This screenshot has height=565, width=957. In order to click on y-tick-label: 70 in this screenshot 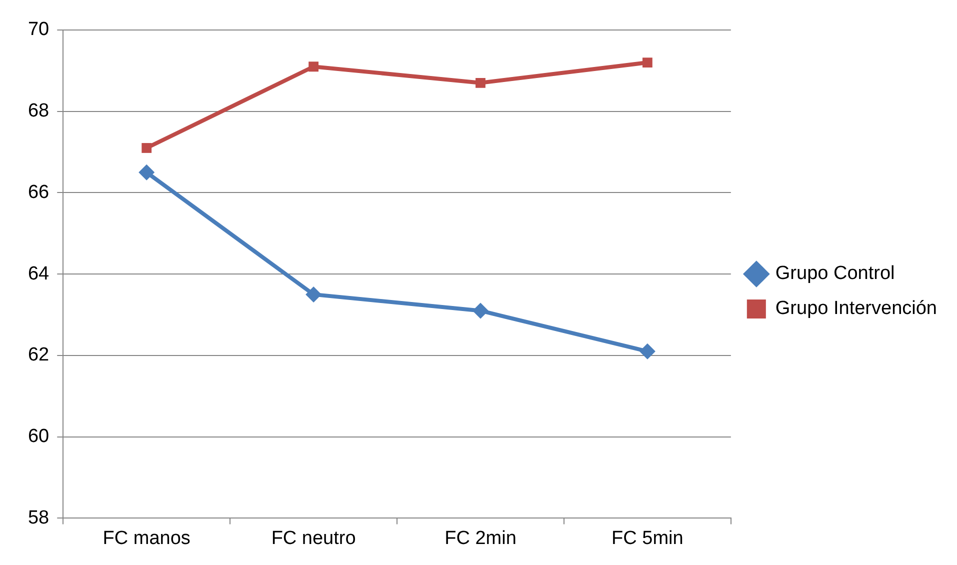, I will do `click(39, 29)`.